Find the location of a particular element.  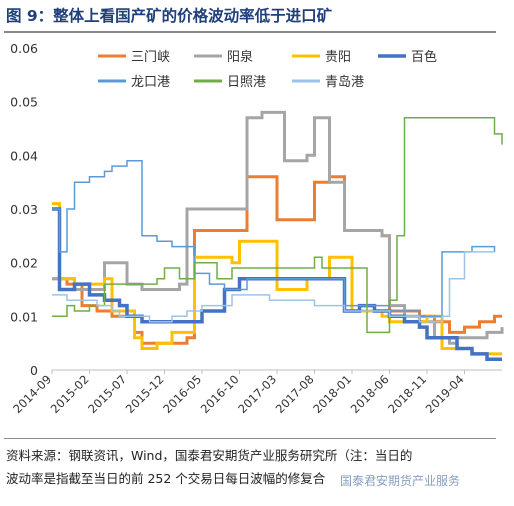

x-tick-label: 2014-09 is located at coordinates (32, 394).